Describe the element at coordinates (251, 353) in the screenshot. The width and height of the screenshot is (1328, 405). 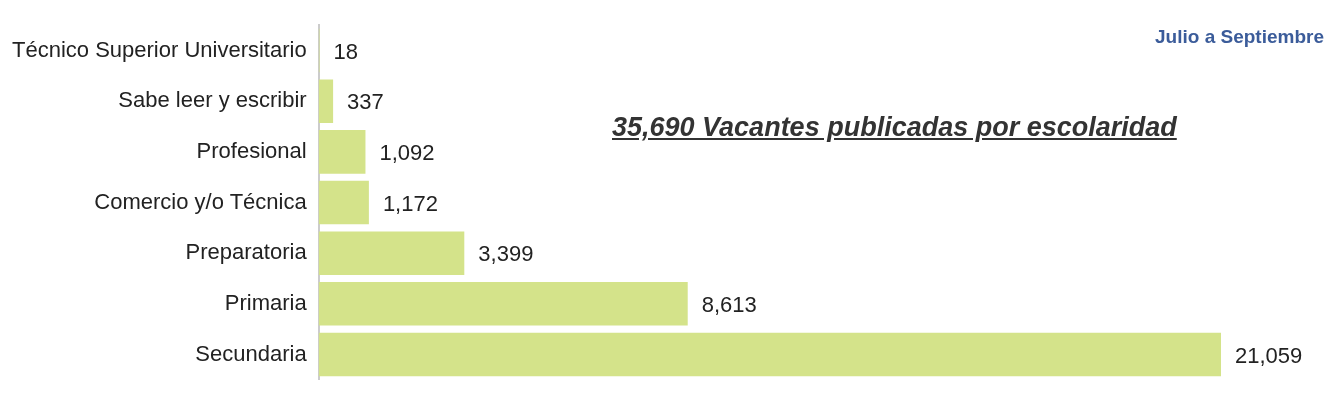
I see `y-tick-label: Secundaria` at that location.